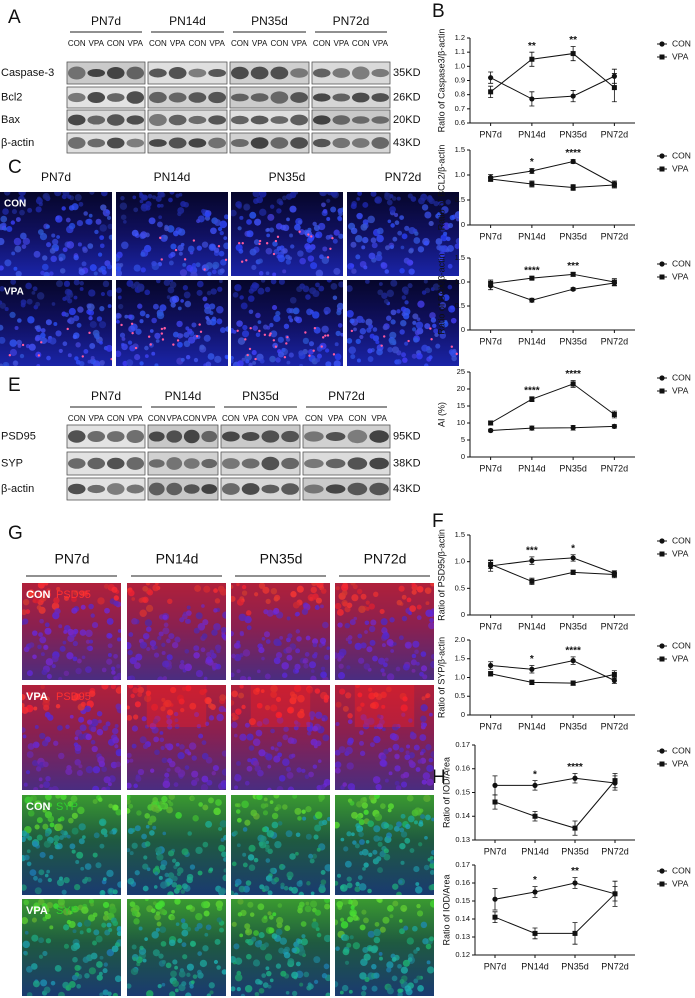 The width and height of the screenshot is (695, 998). I want to click on data-point, so click(531, 59).